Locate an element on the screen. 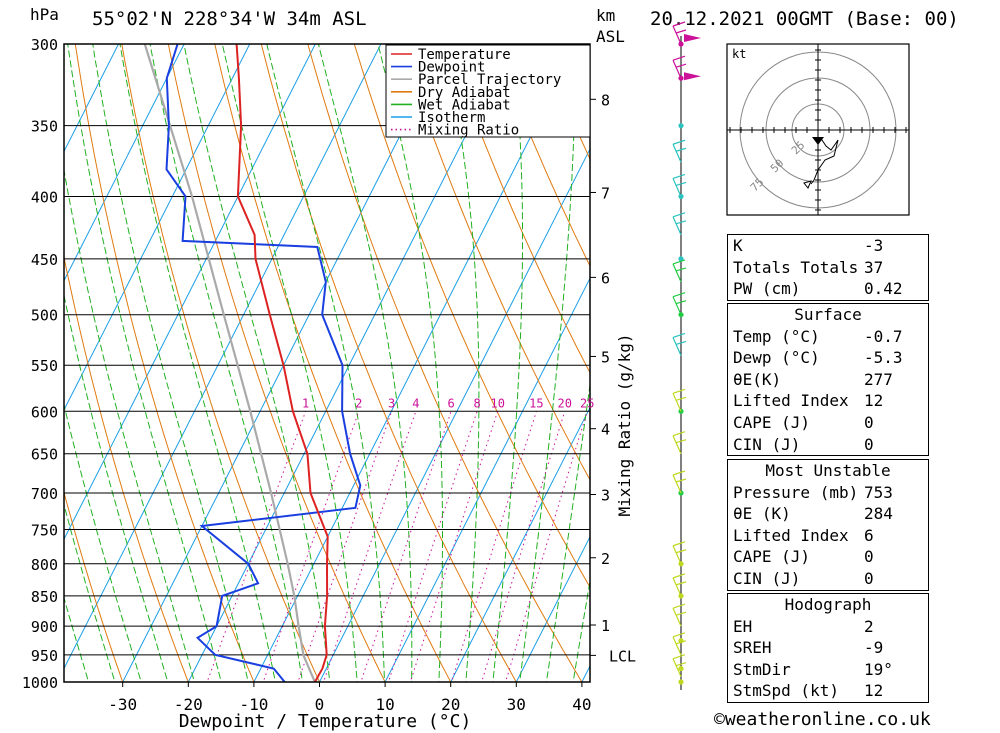  x-axis-title: Dewpoint / Temperature (°C) is located at coordinates (325, 721).